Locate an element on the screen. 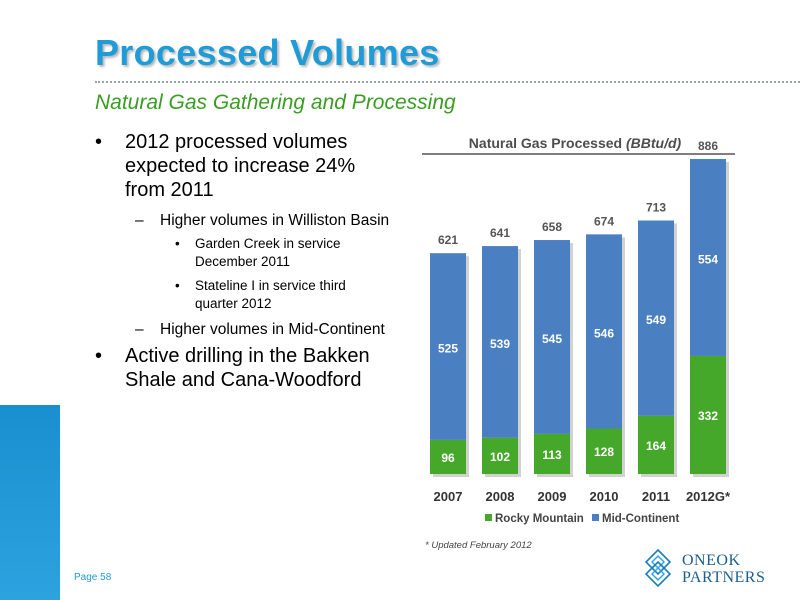 This screenshot has width=800, height=600. chart-footnote: * Updated February 2012 is located at coordinates (478, 545).